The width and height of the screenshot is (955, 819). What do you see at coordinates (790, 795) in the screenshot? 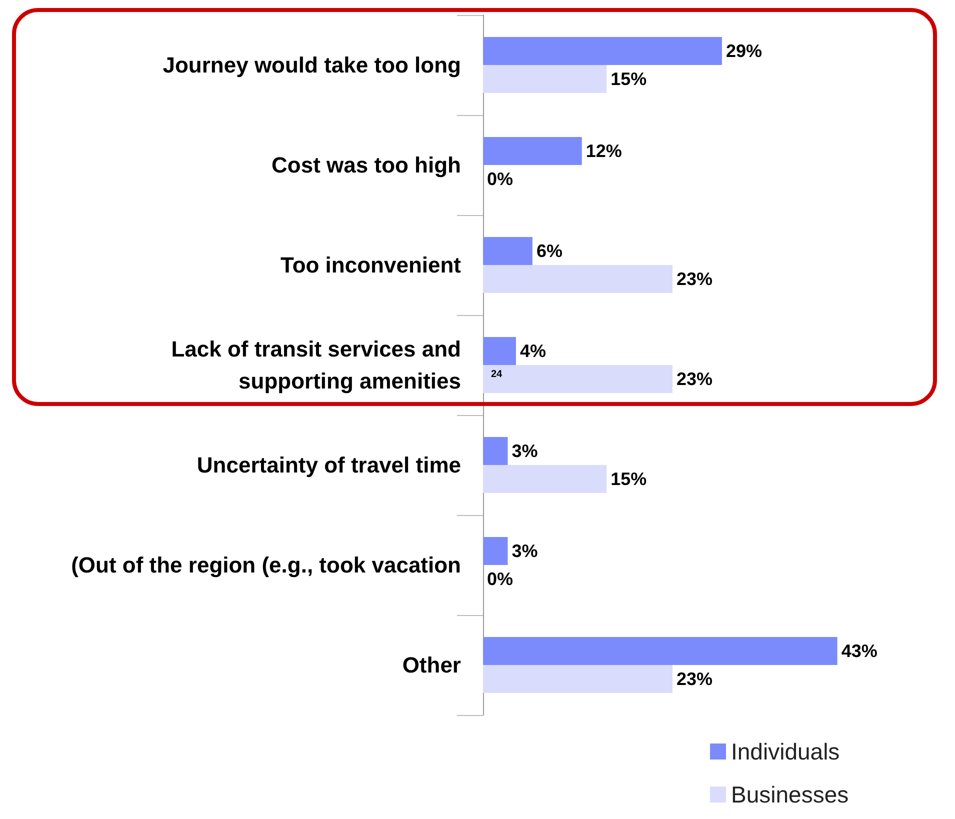
I see `legend-label: Businesses` at bounding box center [790, 795].